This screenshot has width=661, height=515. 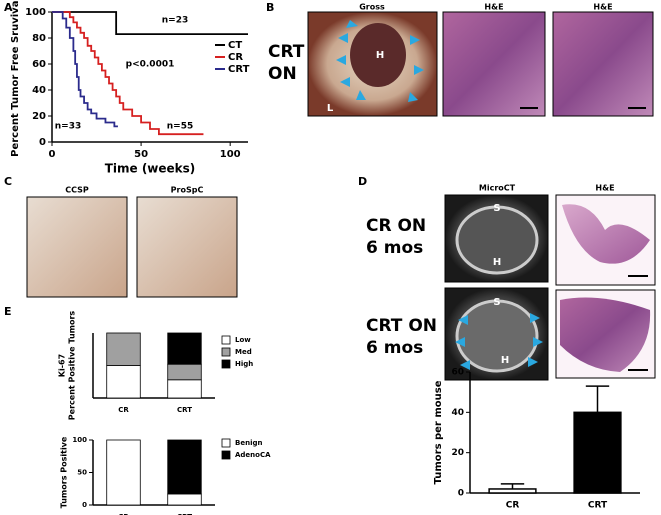 I want to click on y-axis-label: Tumors per mouse, so click(x=438, y=432).